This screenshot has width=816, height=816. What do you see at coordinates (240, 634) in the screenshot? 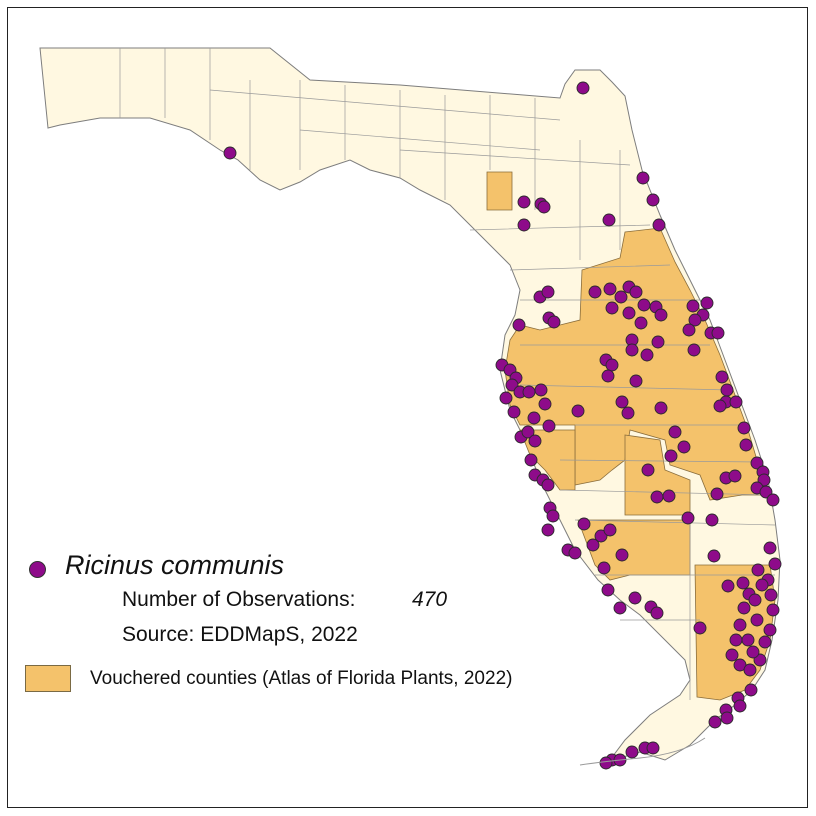
I see `source-note: Source: EDDMapS, 2022` at bounding box center [240, 634].